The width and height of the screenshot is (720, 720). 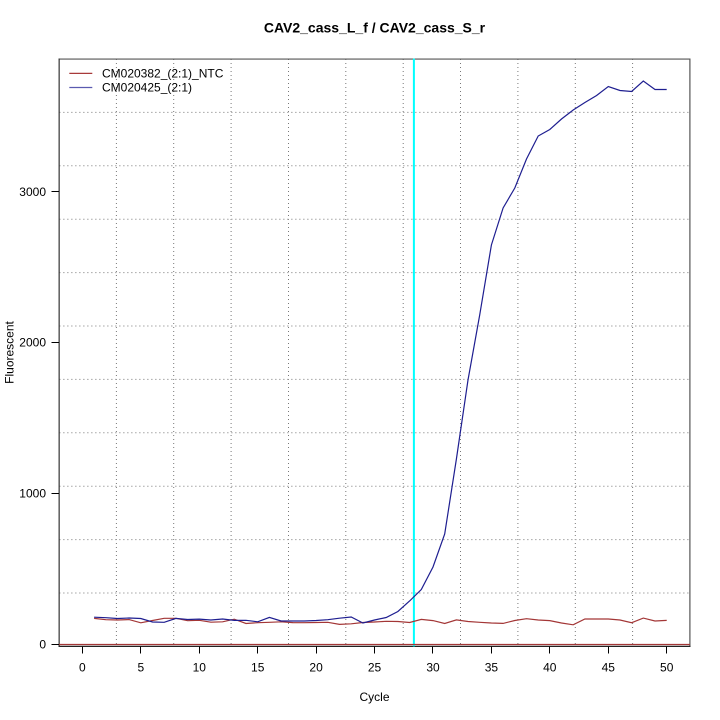 What do you see at coordinates (550, 668) in the screenshot?
I see `svg-text: 40` at bounding box center [550, 668].